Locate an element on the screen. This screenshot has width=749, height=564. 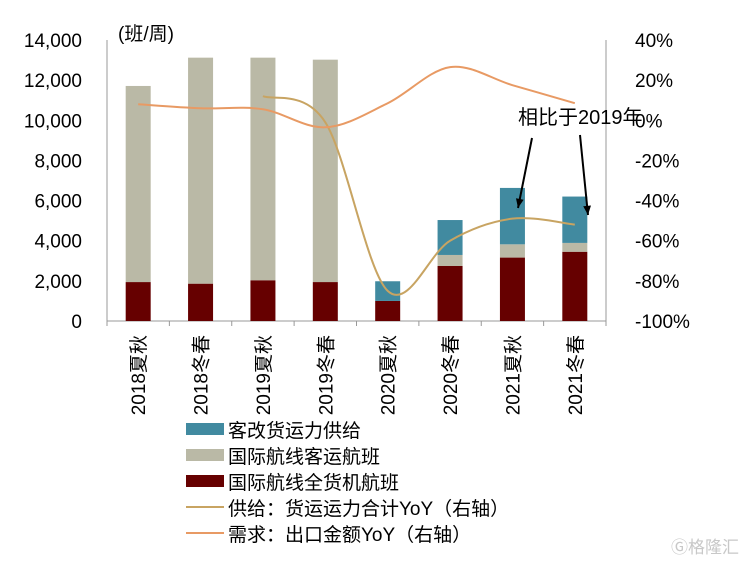
right-tick-label: 40% is located at coordinates (654, 41).